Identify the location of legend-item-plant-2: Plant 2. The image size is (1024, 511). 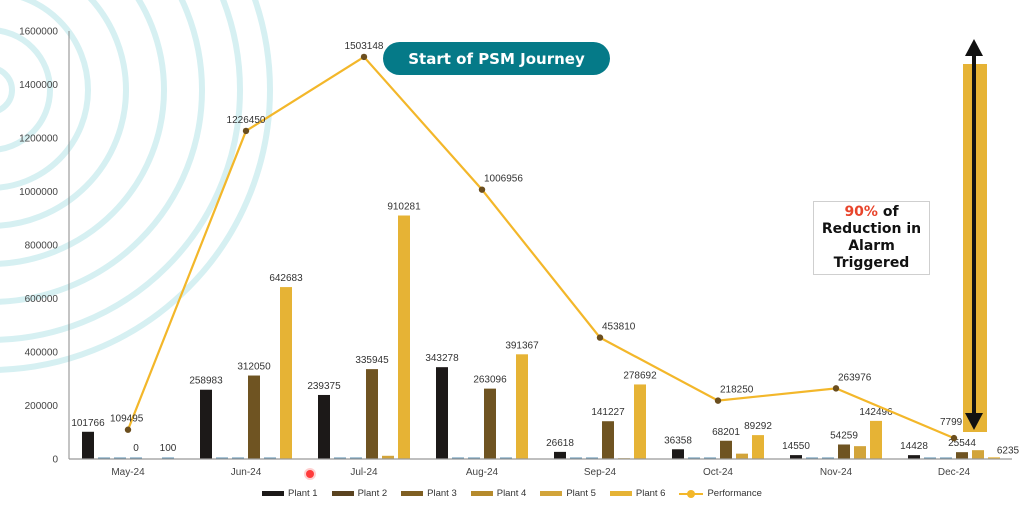
(359, 493).